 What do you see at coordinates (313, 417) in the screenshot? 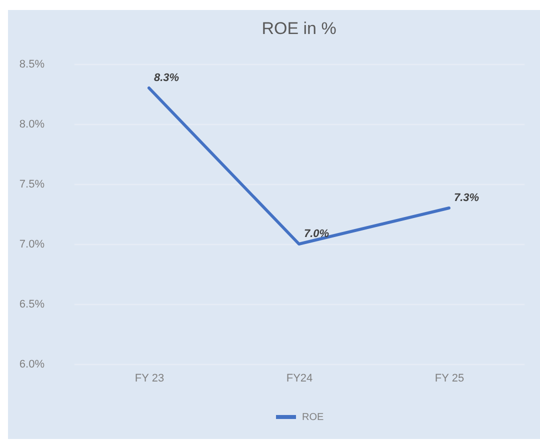
I see `legend-label: ROE` at bounding box center [313, 417].